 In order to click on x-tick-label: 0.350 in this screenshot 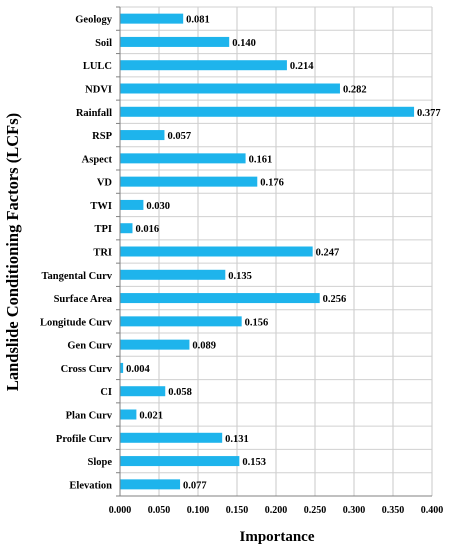, I will do `click(393, 510)`.